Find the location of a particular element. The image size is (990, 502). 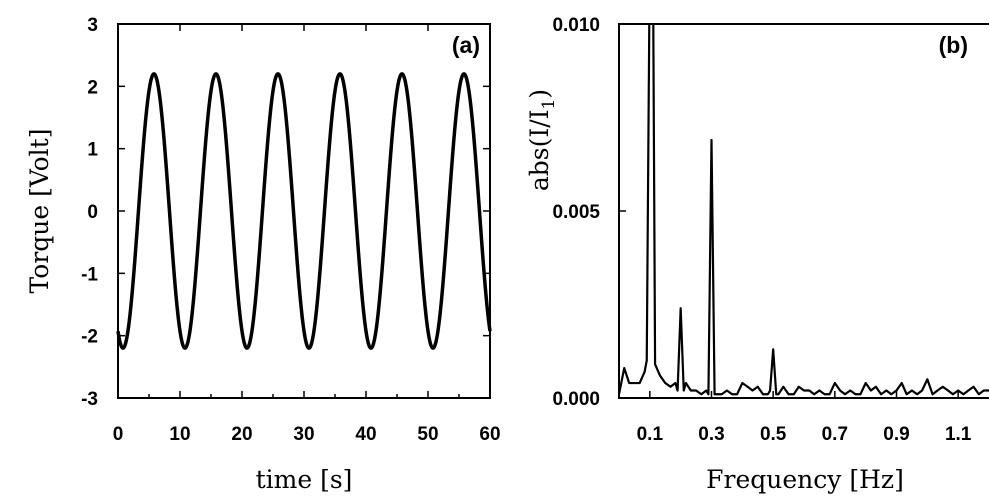

panel-a-x-tick-label: 10 is located at coordinates (179, 434).